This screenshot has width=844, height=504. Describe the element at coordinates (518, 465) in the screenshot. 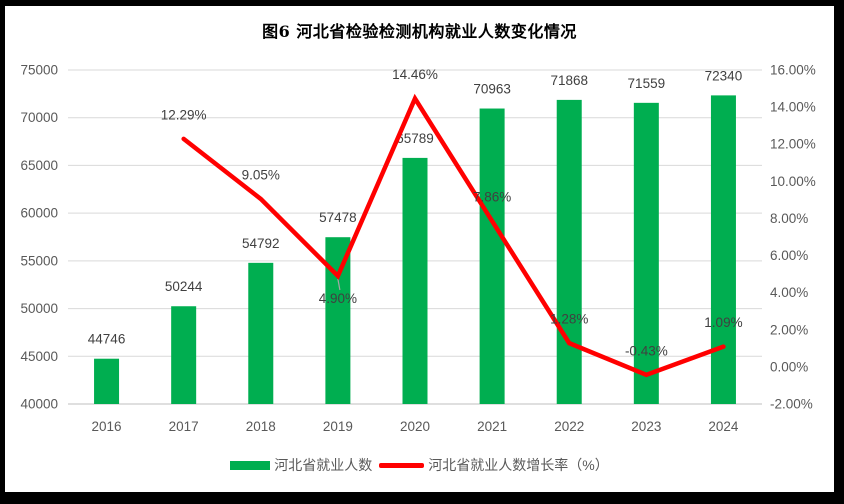

I see `line-series-label: 河北省就业人数增长率（%）` at that location.